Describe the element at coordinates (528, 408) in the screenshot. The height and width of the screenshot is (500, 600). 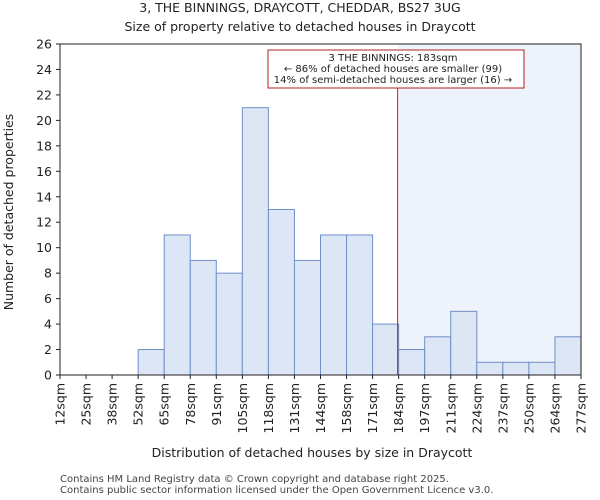
I see `x-tick-label: 250sqm` at that location.